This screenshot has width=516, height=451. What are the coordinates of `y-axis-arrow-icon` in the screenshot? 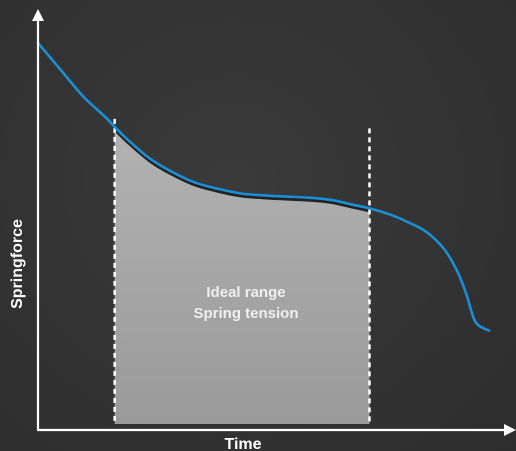 It's located at (38, 15).